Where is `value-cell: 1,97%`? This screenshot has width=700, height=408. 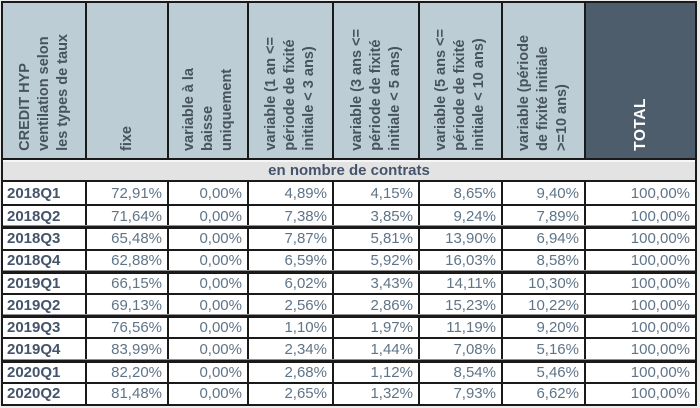
value-cell: 1,97% is located at coordinates (377, 328).